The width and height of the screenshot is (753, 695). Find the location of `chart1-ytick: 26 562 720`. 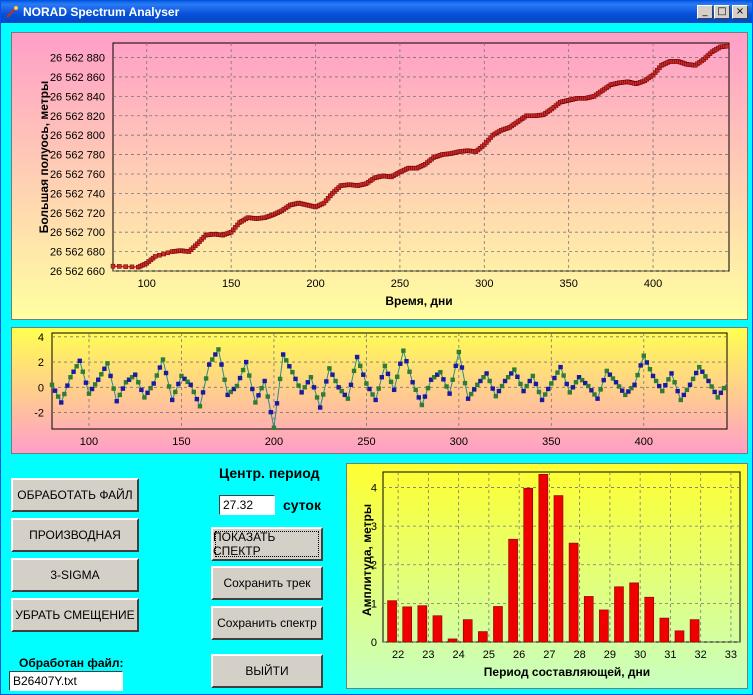

chart1-ytick: 26 562 720 is located at coordinates (77, 214).